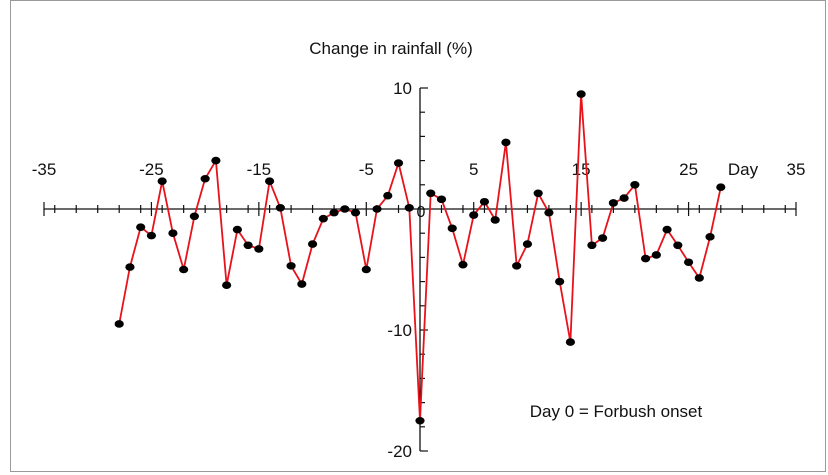 This screenshot has width=828, height=475. Describe the element at coordinates (399, 451) in the screenshot. I see `y-tick-label: -20` at that location.